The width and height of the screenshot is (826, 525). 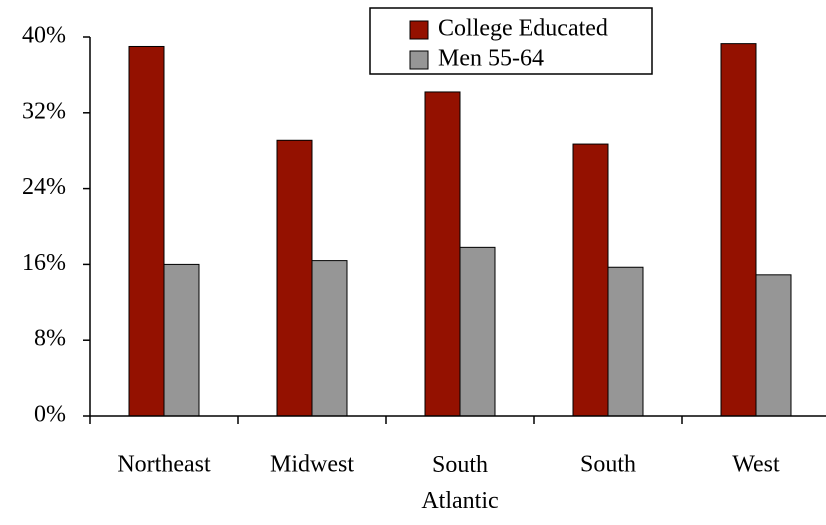 I want to click on y-tick-label: 24%, so click(x=44, y=187).